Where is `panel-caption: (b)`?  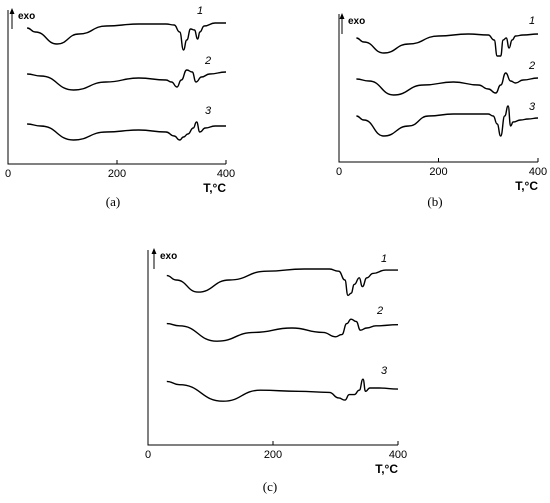 panel-caption: (b) is located at coordinates (434, 201).